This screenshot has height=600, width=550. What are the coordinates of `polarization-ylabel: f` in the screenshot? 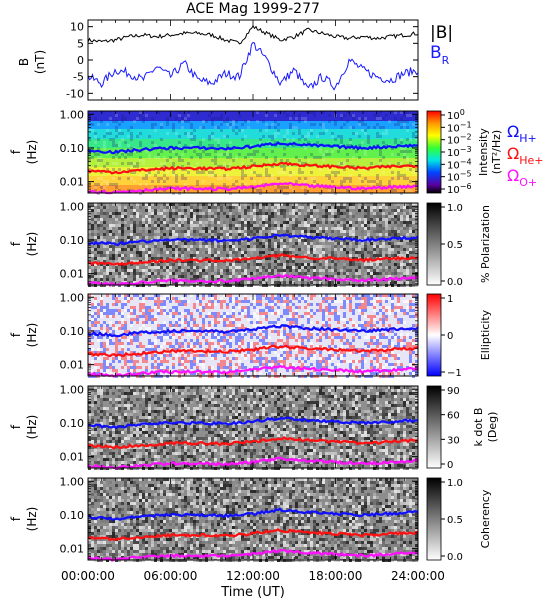 It's located at (16, 243).